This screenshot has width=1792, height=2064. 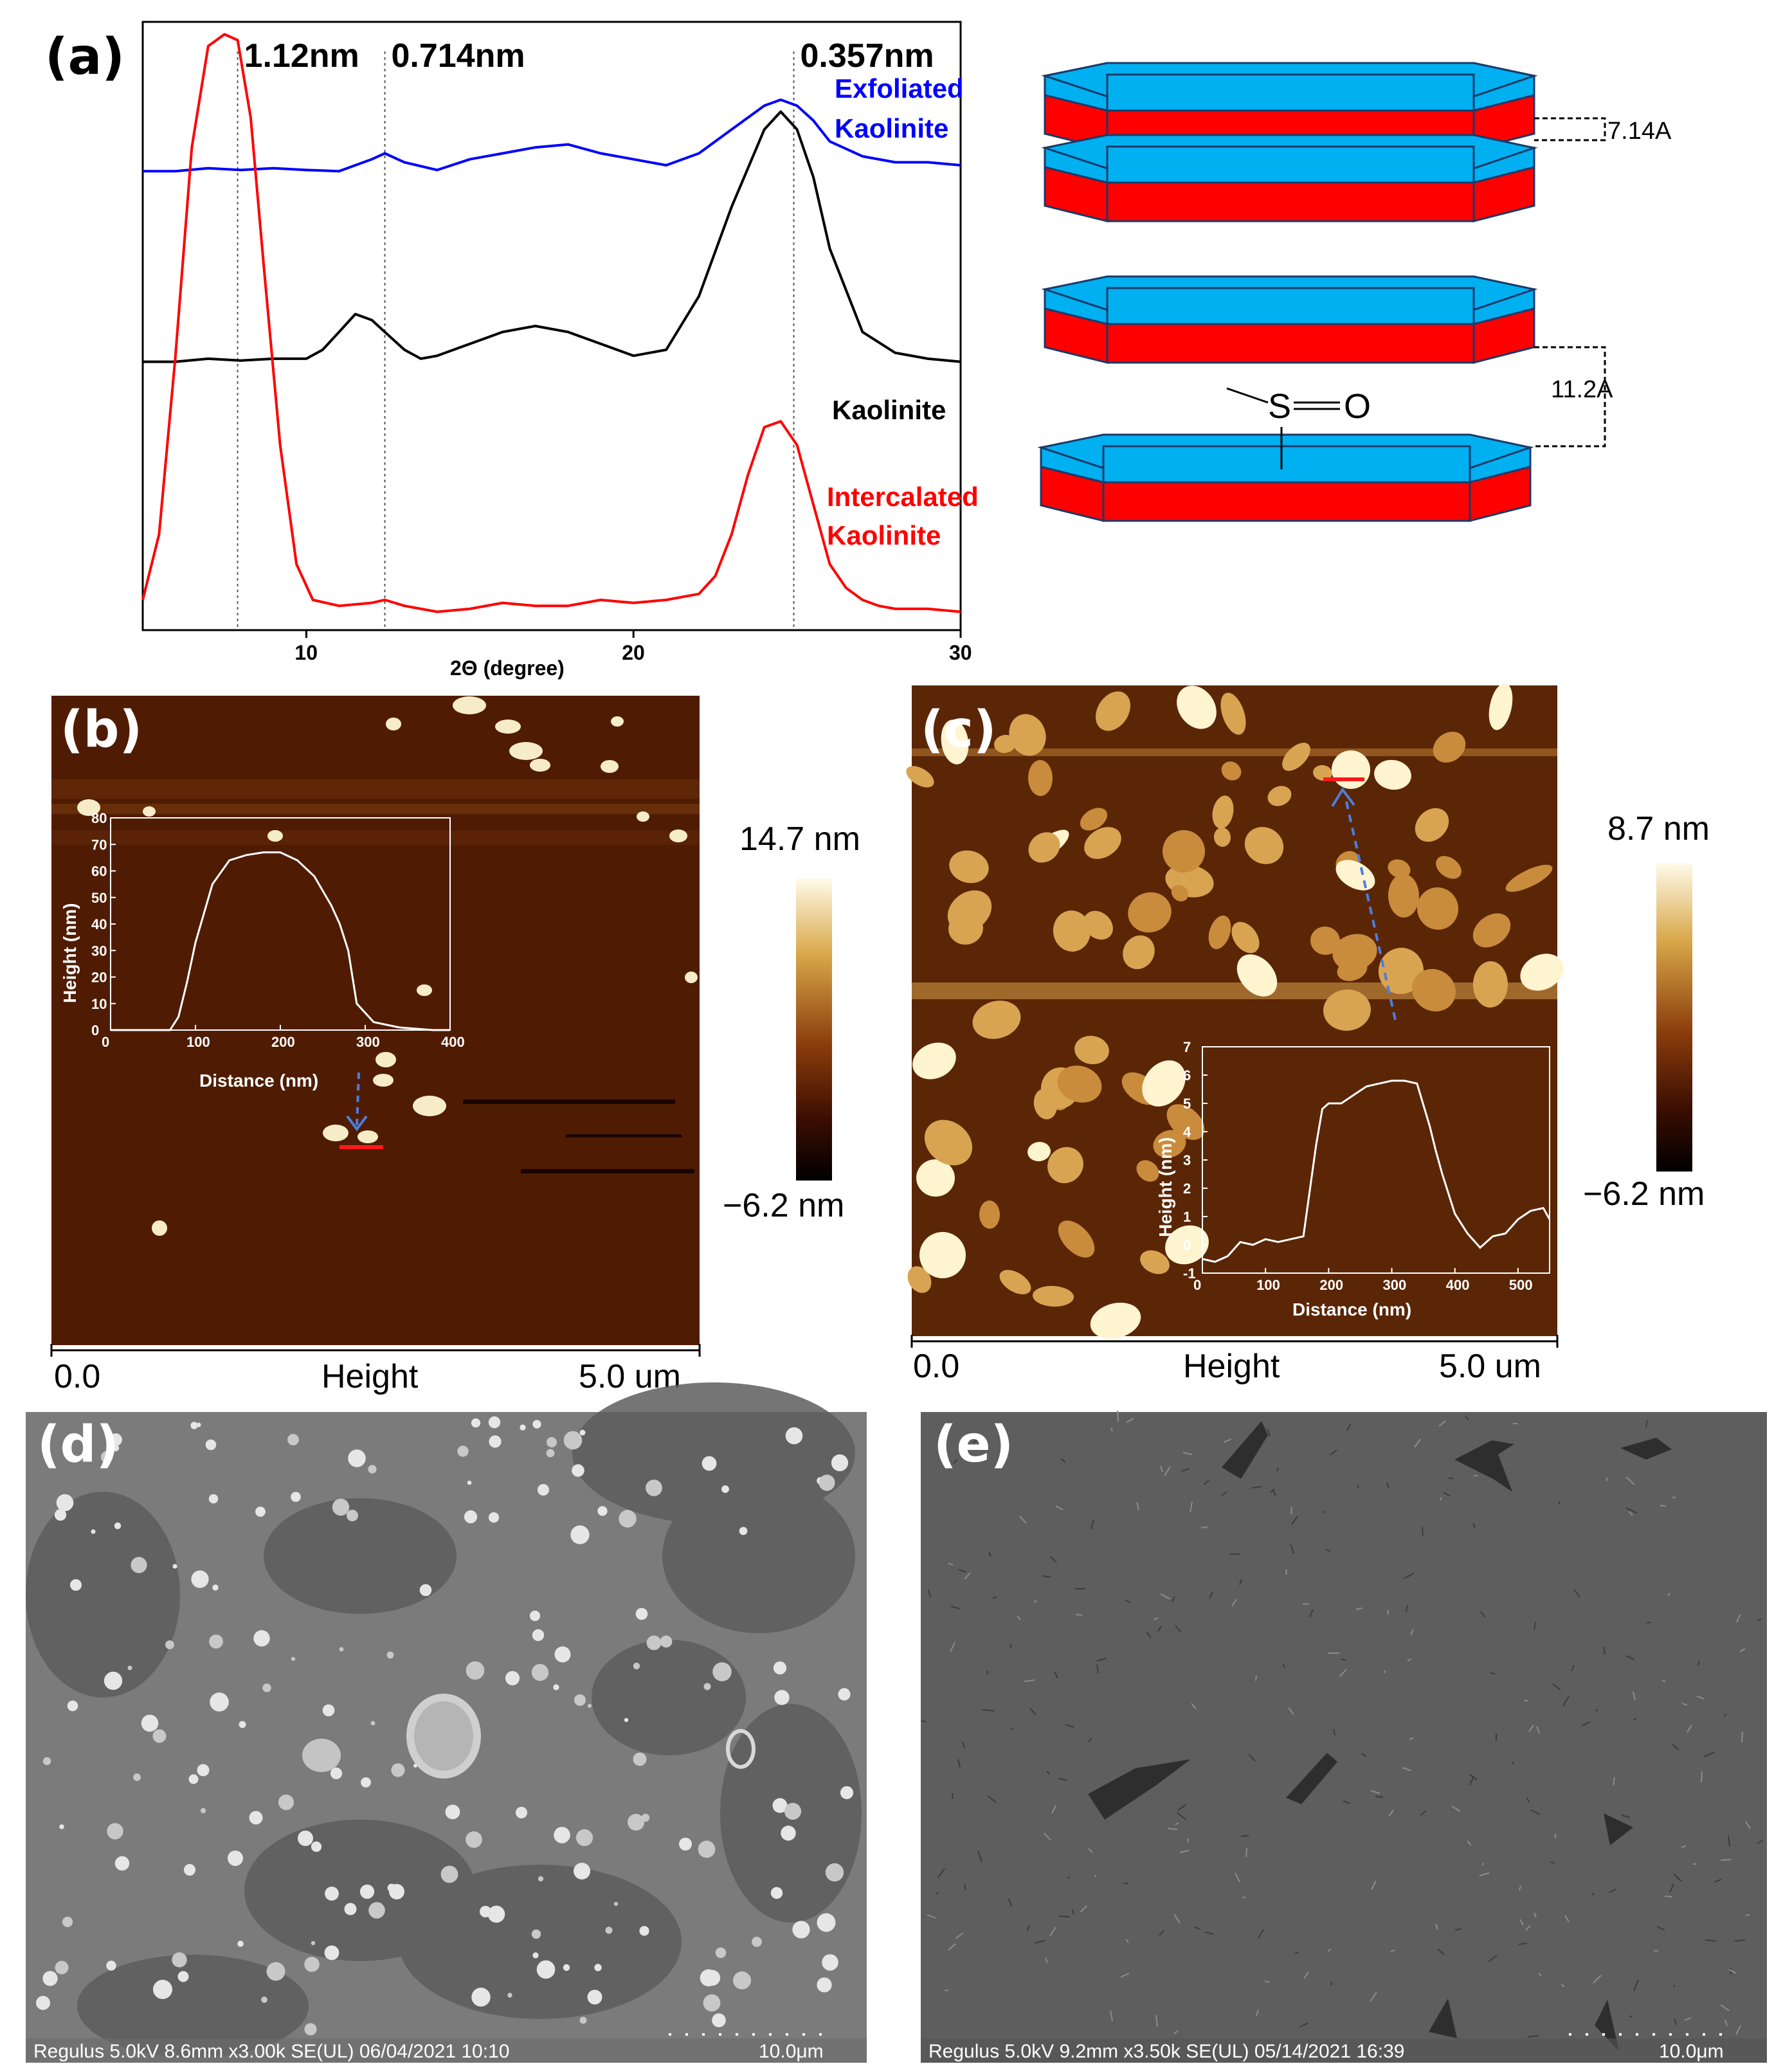 What do you see at coordinates (1659, 829) in the screenshot?
I see `afm-c-scale-max: 8.7 nm` at bounding box center [1659, 829].